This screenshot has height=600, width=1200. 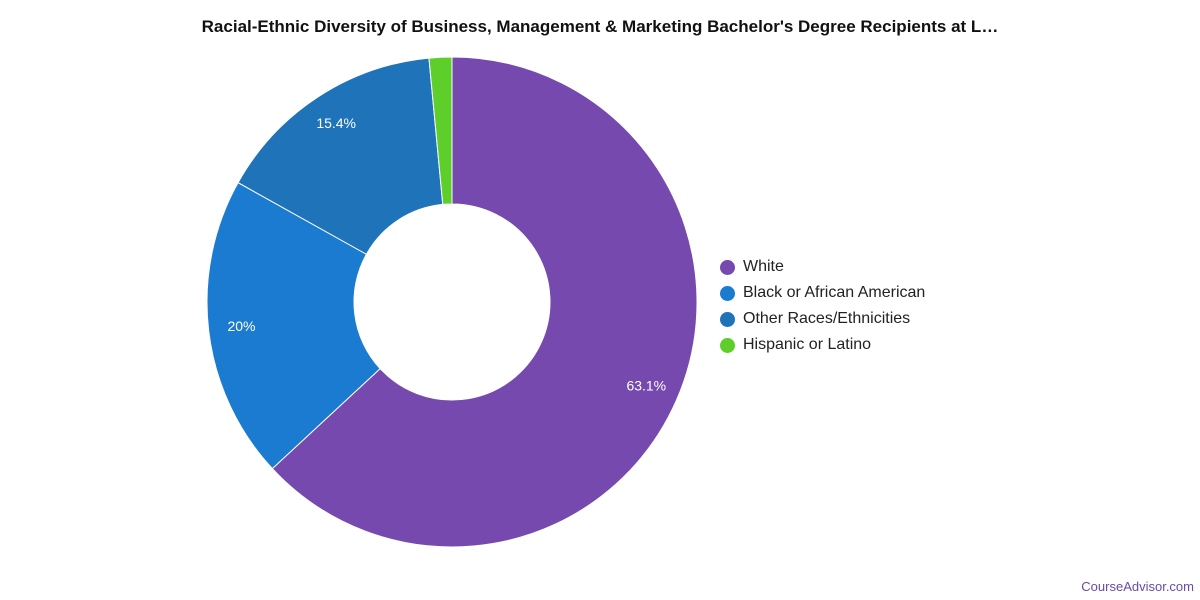 What do you see at coordinates (807, 344) in the screenshot?
I see `legend-label: Hispanic or Latino` at bounding box center [807, 344].